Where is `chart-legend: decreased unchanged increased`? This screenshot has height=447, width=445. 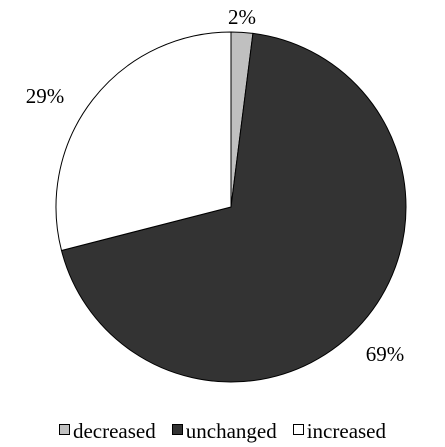
chart-legend: decreased unchanged increased is located at coordinates (222, 431).